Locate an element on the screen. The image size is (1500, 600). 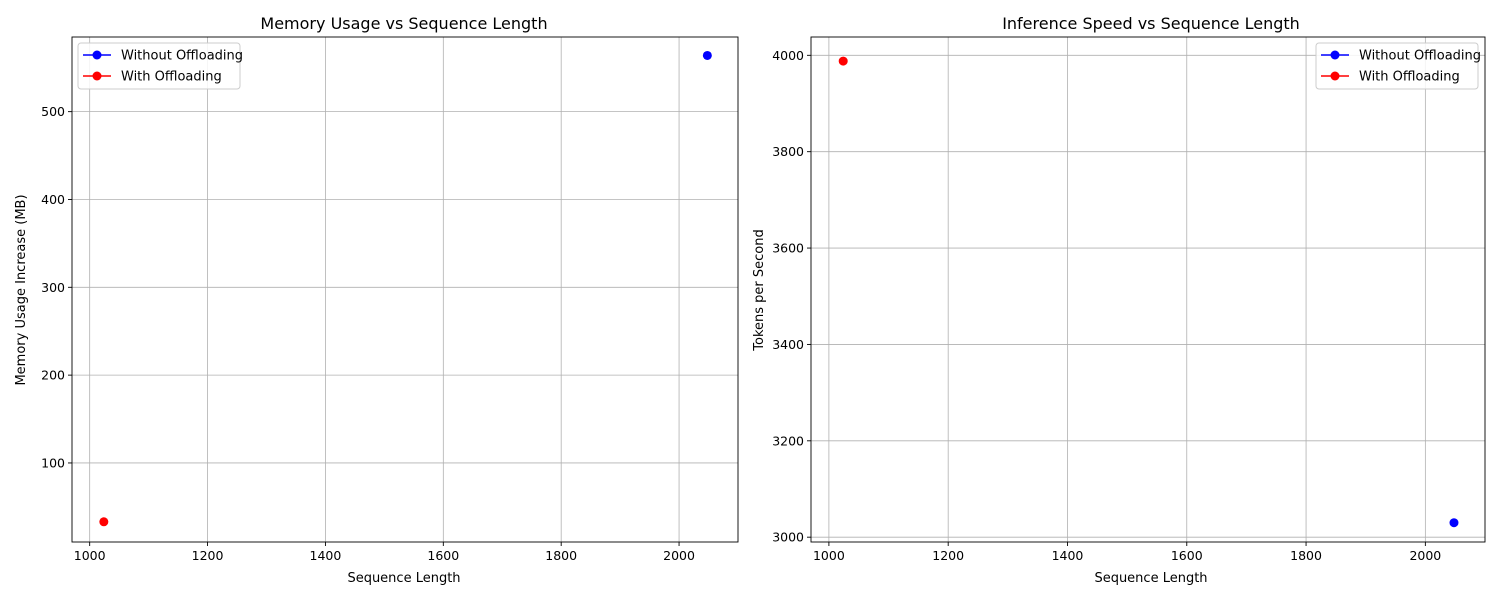
y-tick-label: 400 is located at coordinates (53, 199).